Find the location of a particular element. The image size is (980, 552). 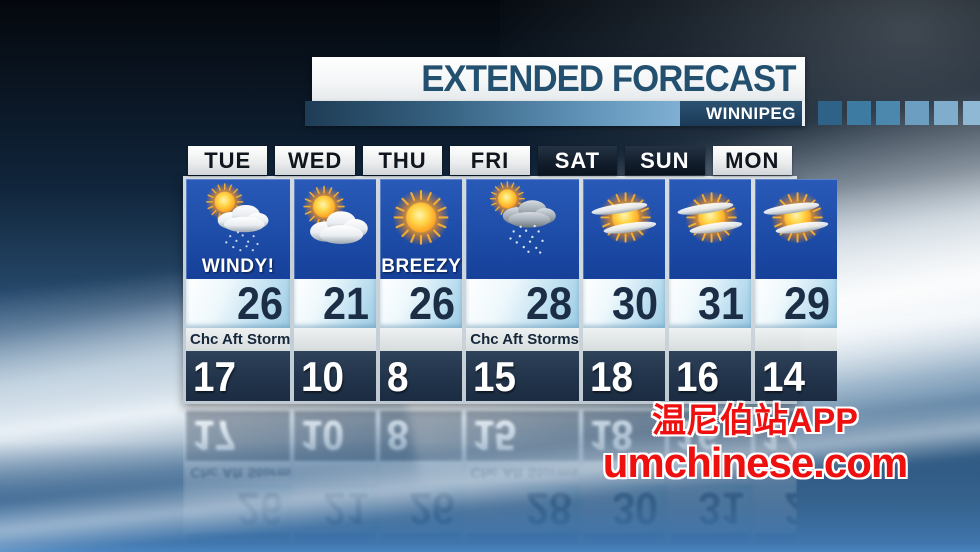

watermark-line2: umchinese.com is located at coordinates (755, 463).